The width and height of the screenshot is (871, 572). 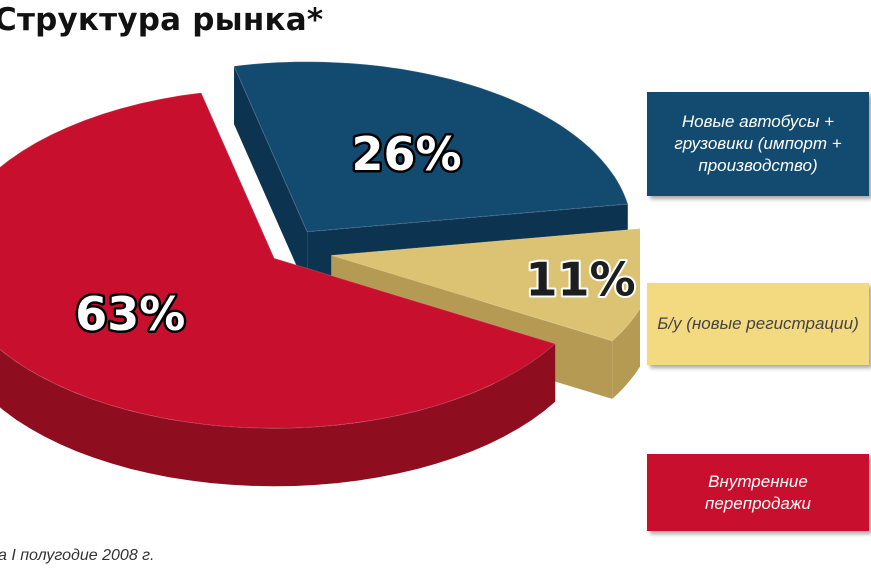 I want to click on slice-top-new-buses-trucks, so click(x=431, y=147).